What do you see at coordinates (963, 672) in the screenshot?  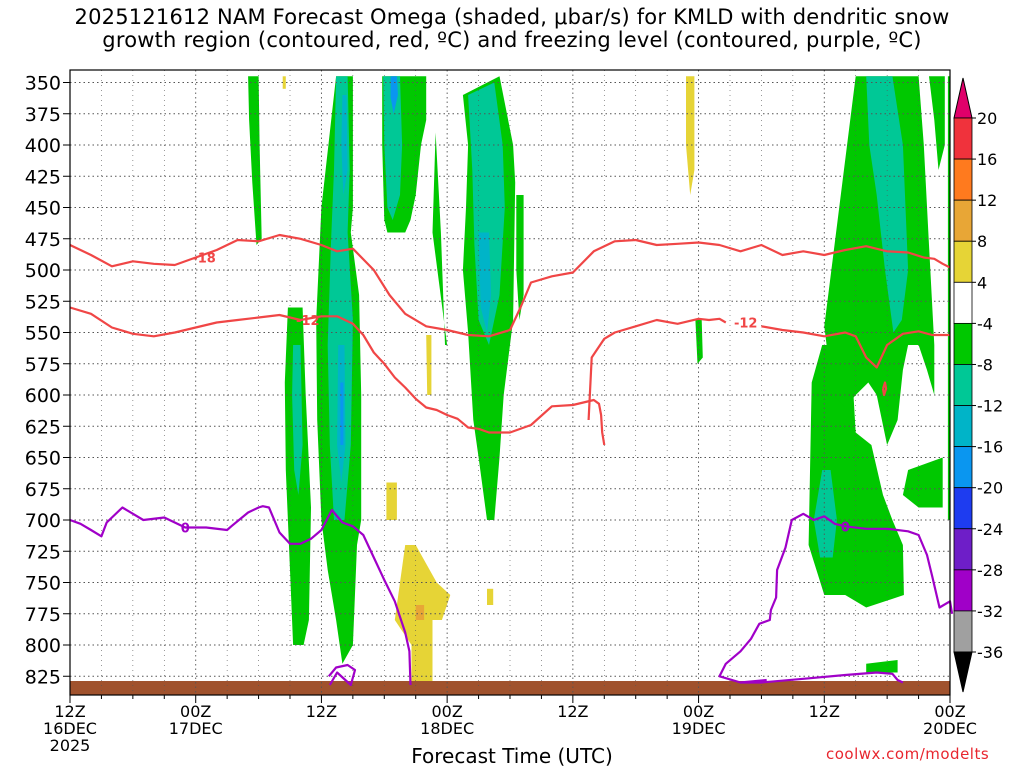 I see `colorbar-min-arrow` at bounding box center [963, 672].